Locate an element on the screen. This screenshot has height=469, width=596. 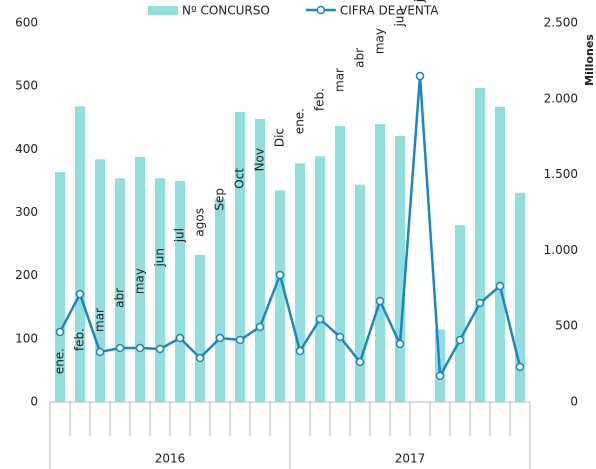
x-tick-label: Dic is located at coordinates (280, 137).